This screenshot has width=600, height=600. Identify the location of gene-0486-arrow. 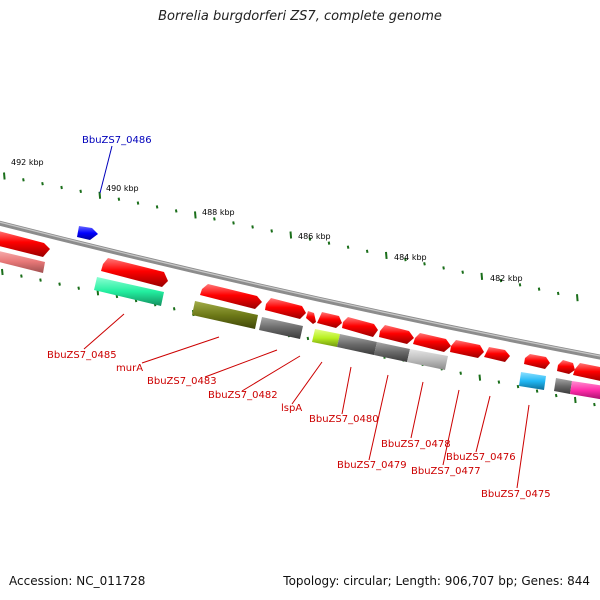
(87, 233).